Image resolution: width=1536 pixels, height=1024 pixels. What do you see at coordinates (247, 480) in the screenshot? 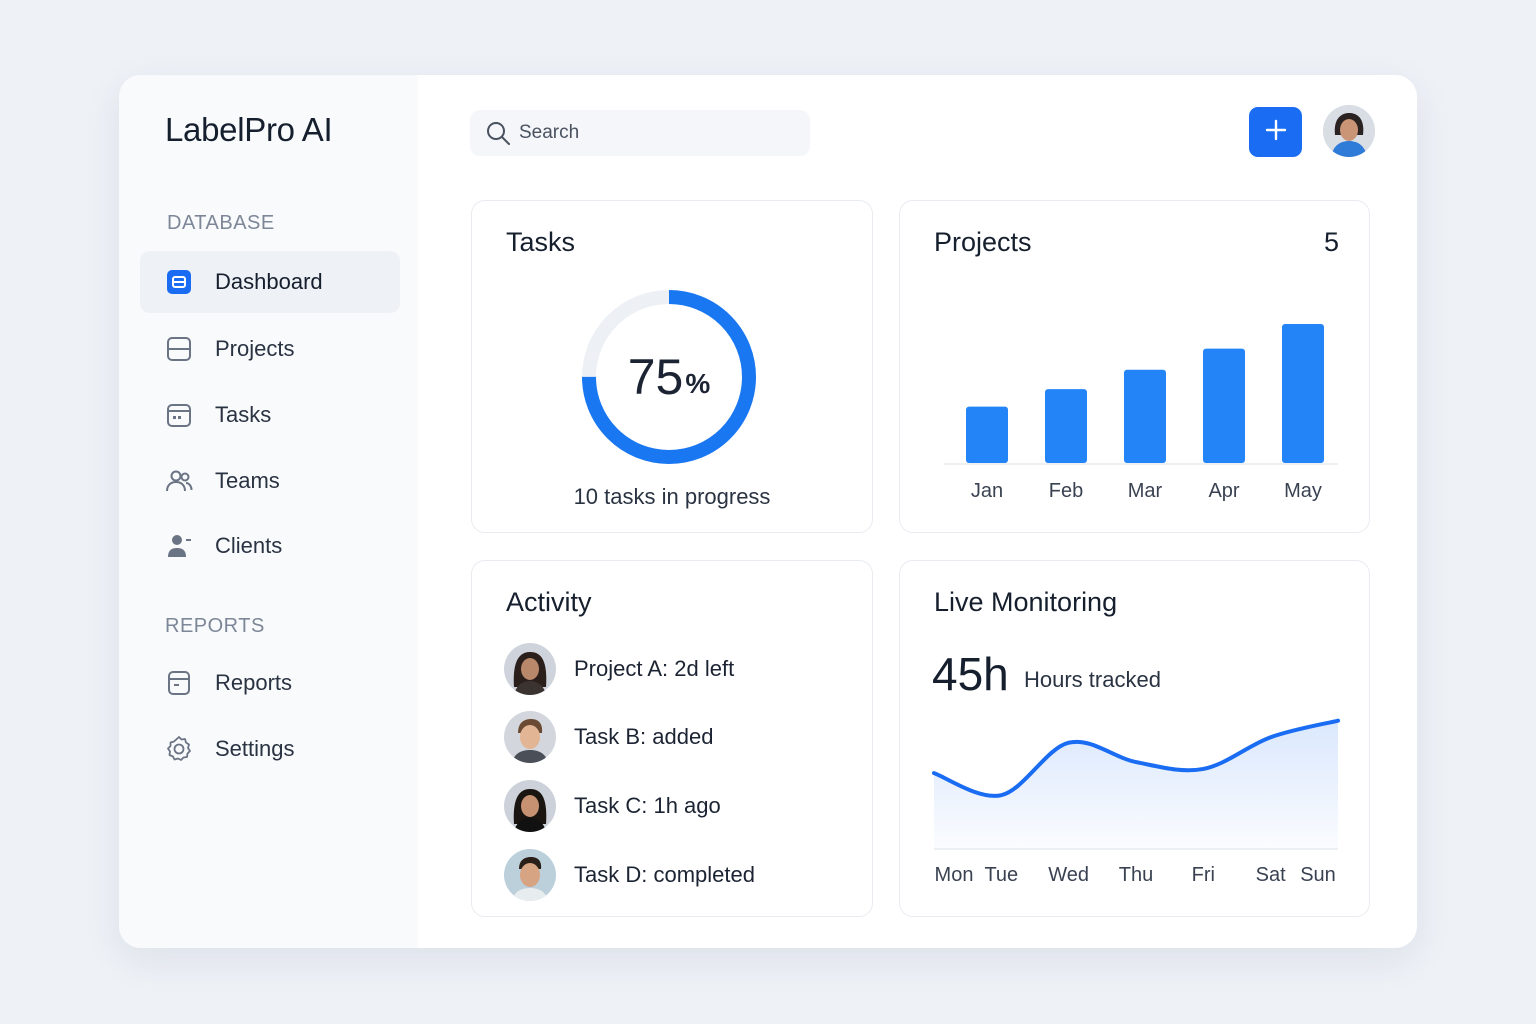
I see `sidebar-item-label: Teams` at bounding box center [247, 480].